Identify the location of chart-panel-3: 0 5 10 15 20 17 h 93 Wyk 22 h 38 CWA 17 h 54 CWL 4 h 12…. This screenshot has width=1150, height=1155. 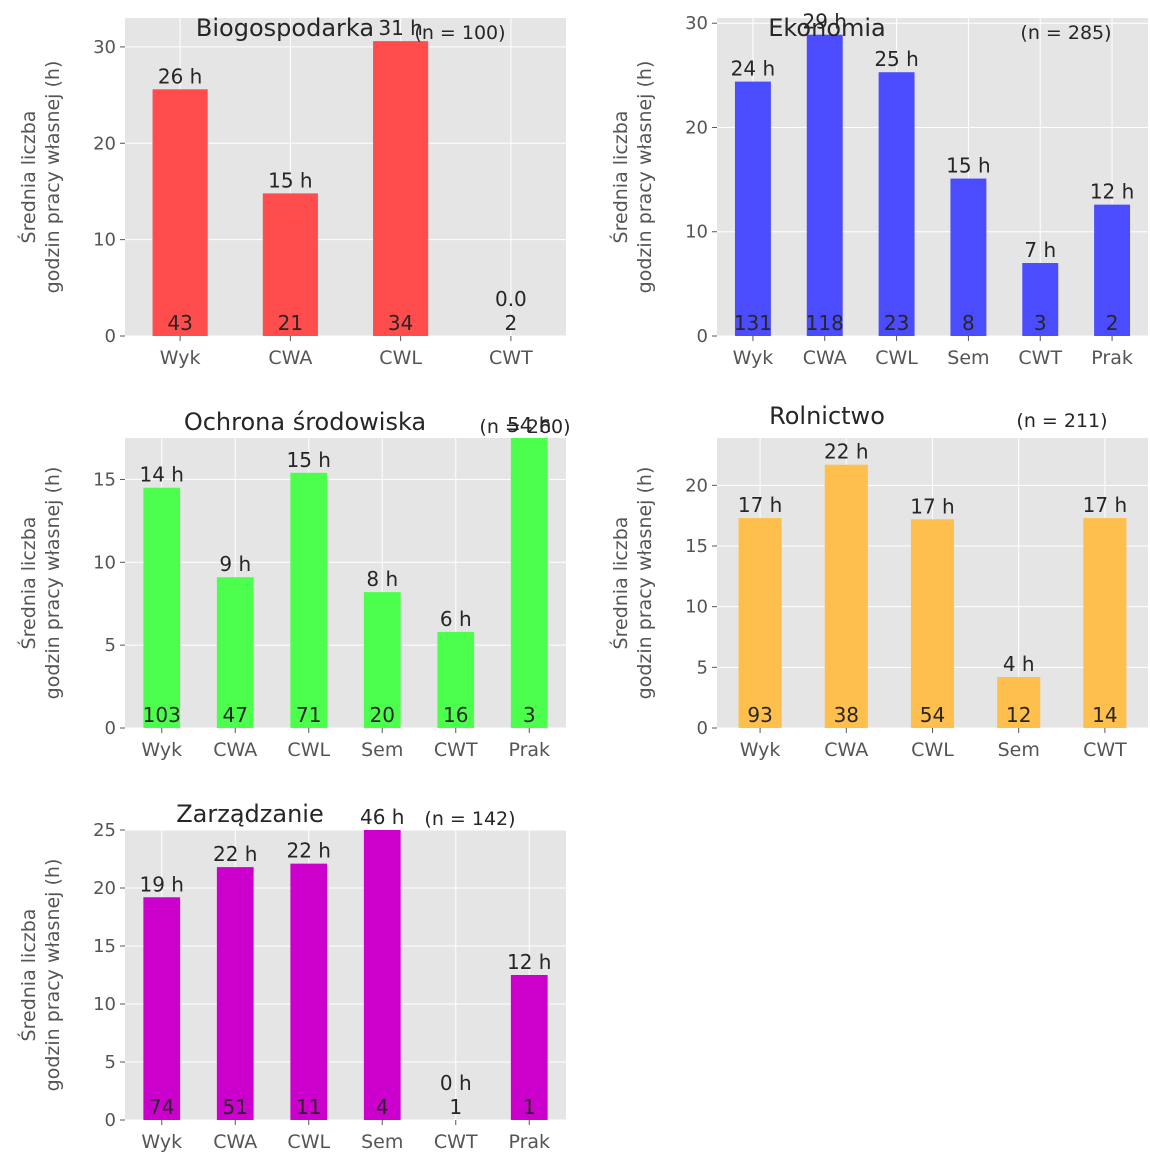
(878, 581).